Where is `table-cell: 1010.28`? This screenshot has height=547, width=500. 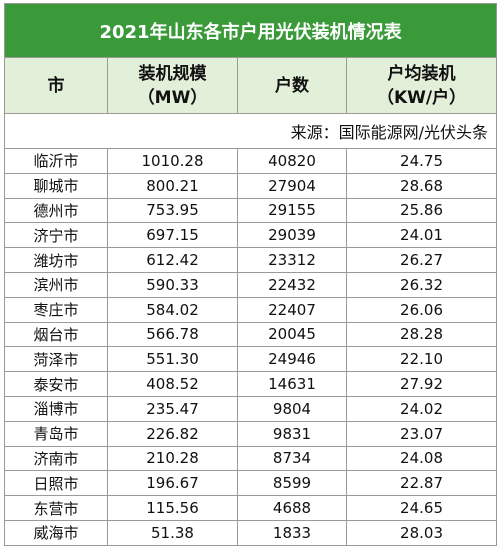
table-cell: 1010.28 is located at coordinates (172, 161).